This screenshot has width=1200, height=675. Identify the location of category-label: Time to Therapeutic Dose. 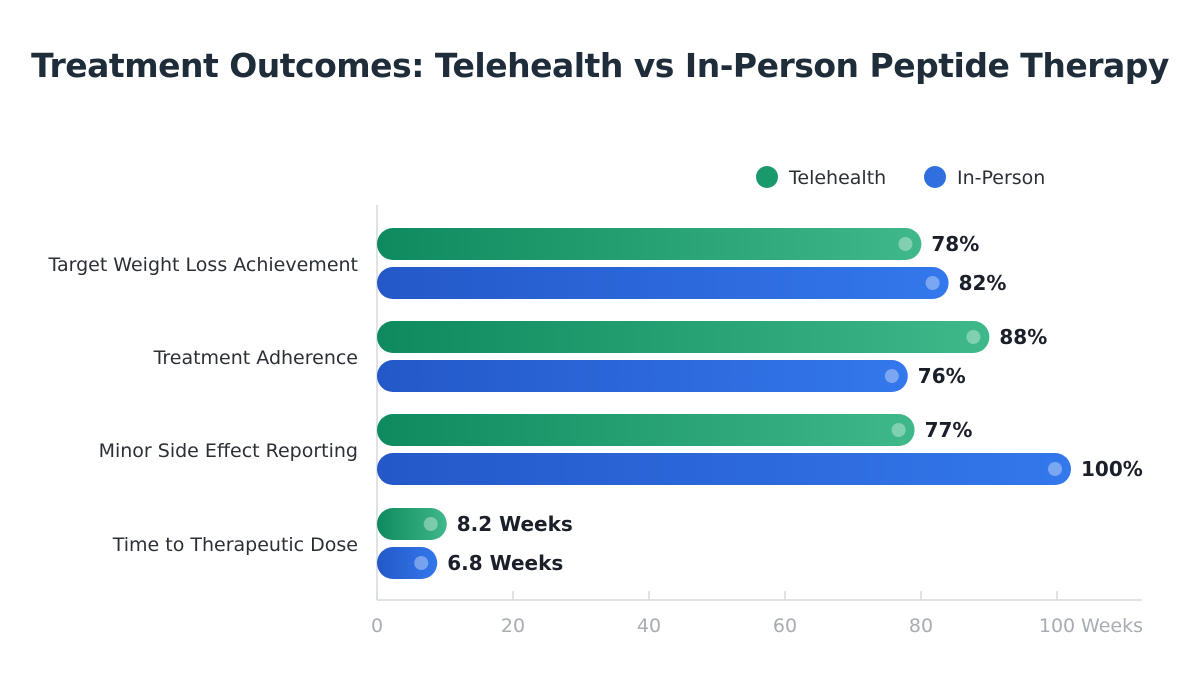
(235, 545).